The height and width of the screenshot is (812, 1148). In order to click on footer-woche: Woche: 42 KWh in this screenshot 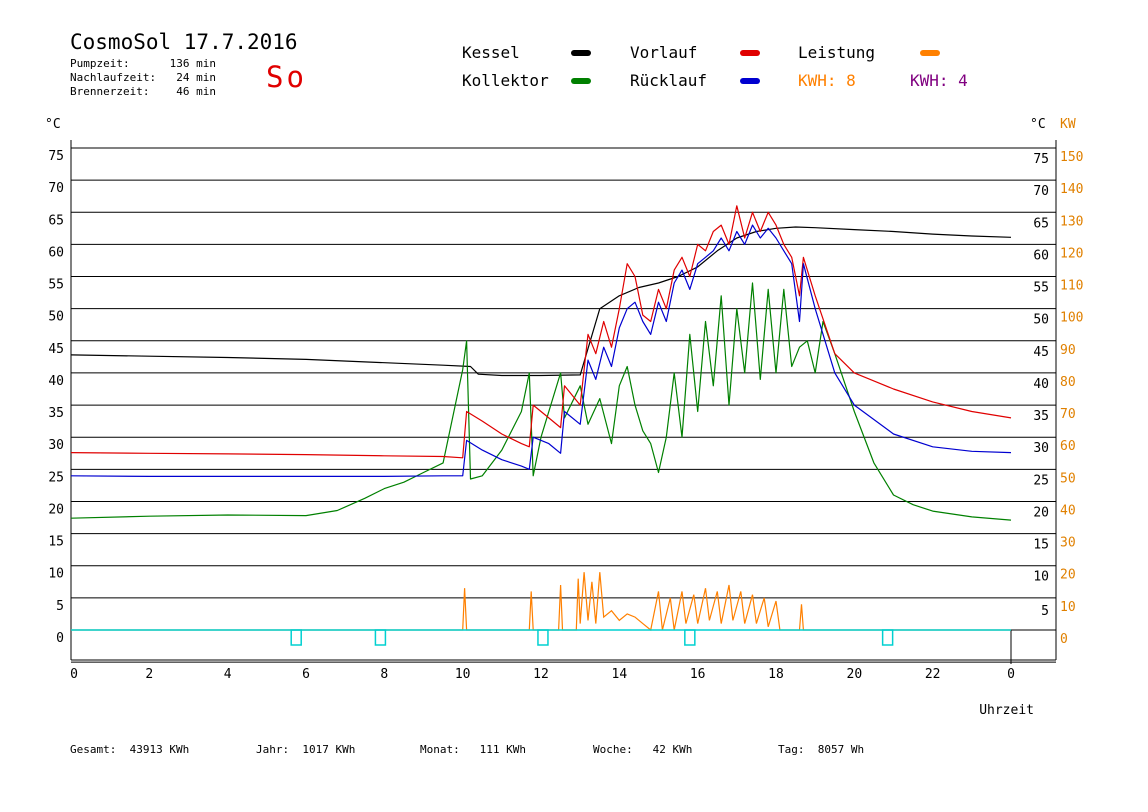, I will do `click(643, 749)`.